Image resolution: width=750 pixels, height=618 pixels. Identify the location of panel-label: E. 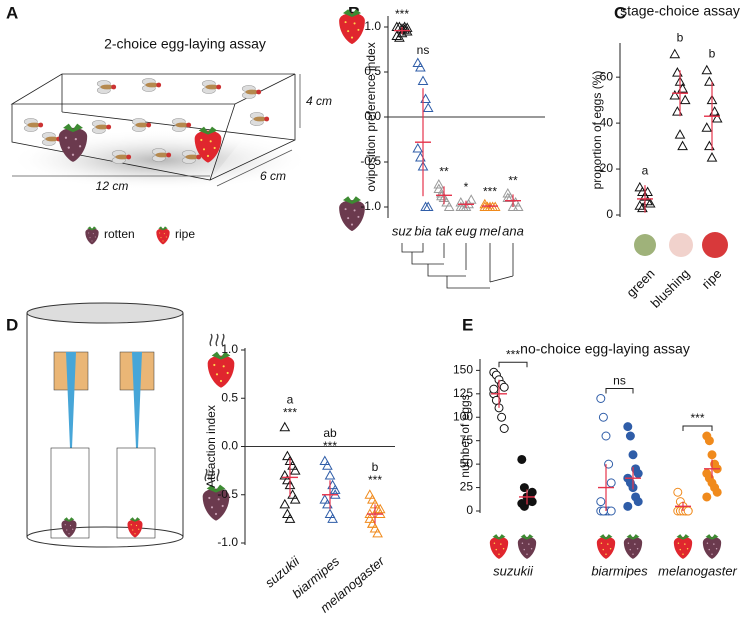
(467, 324).